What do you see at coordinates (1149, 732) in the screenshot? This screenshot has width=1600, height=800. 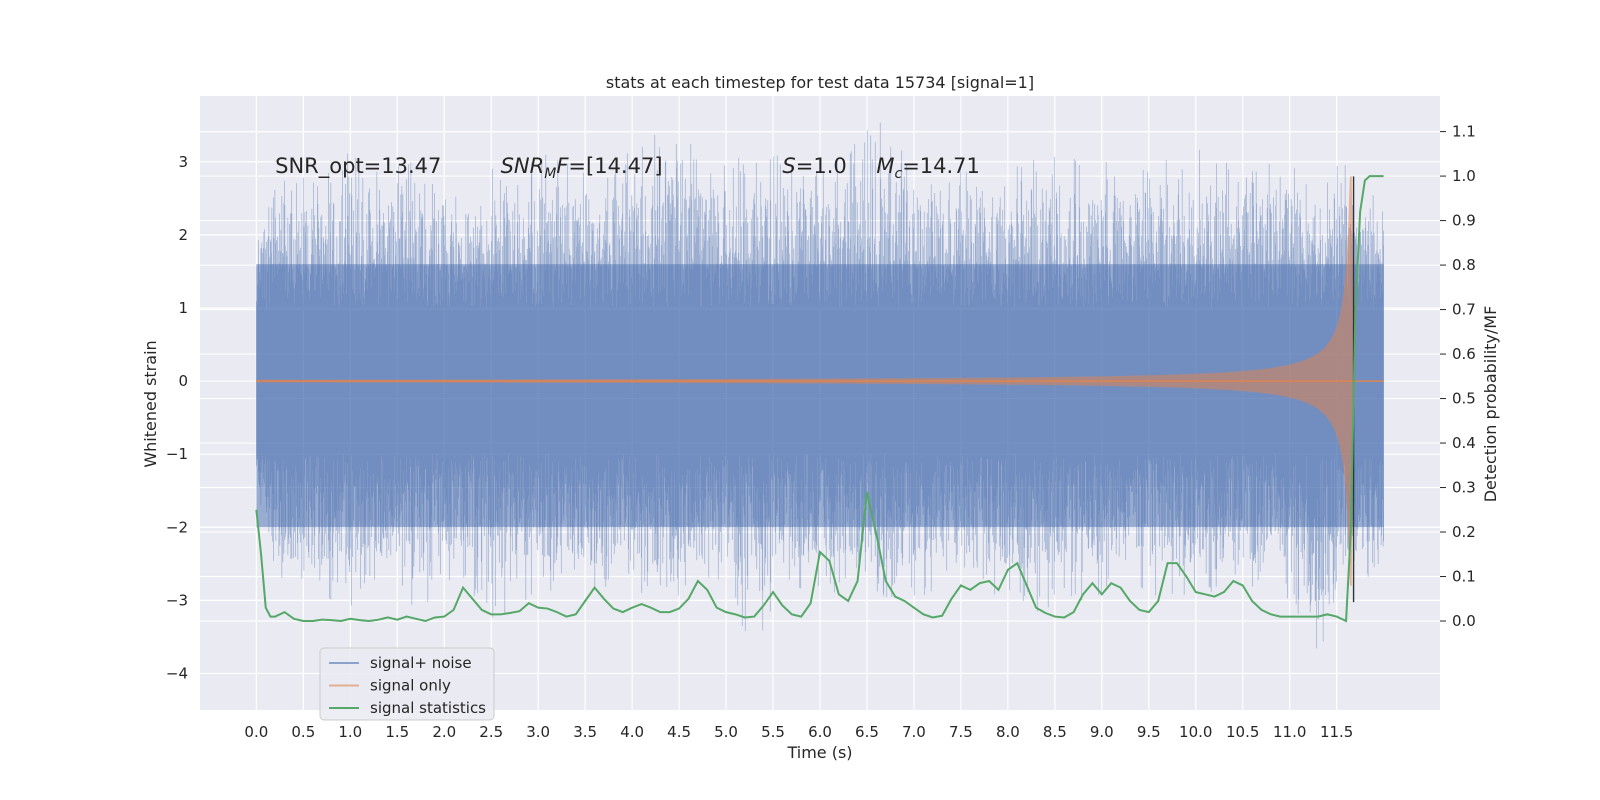 I see `x-tick-label: 9.5` at bounding box center [1149, 732].